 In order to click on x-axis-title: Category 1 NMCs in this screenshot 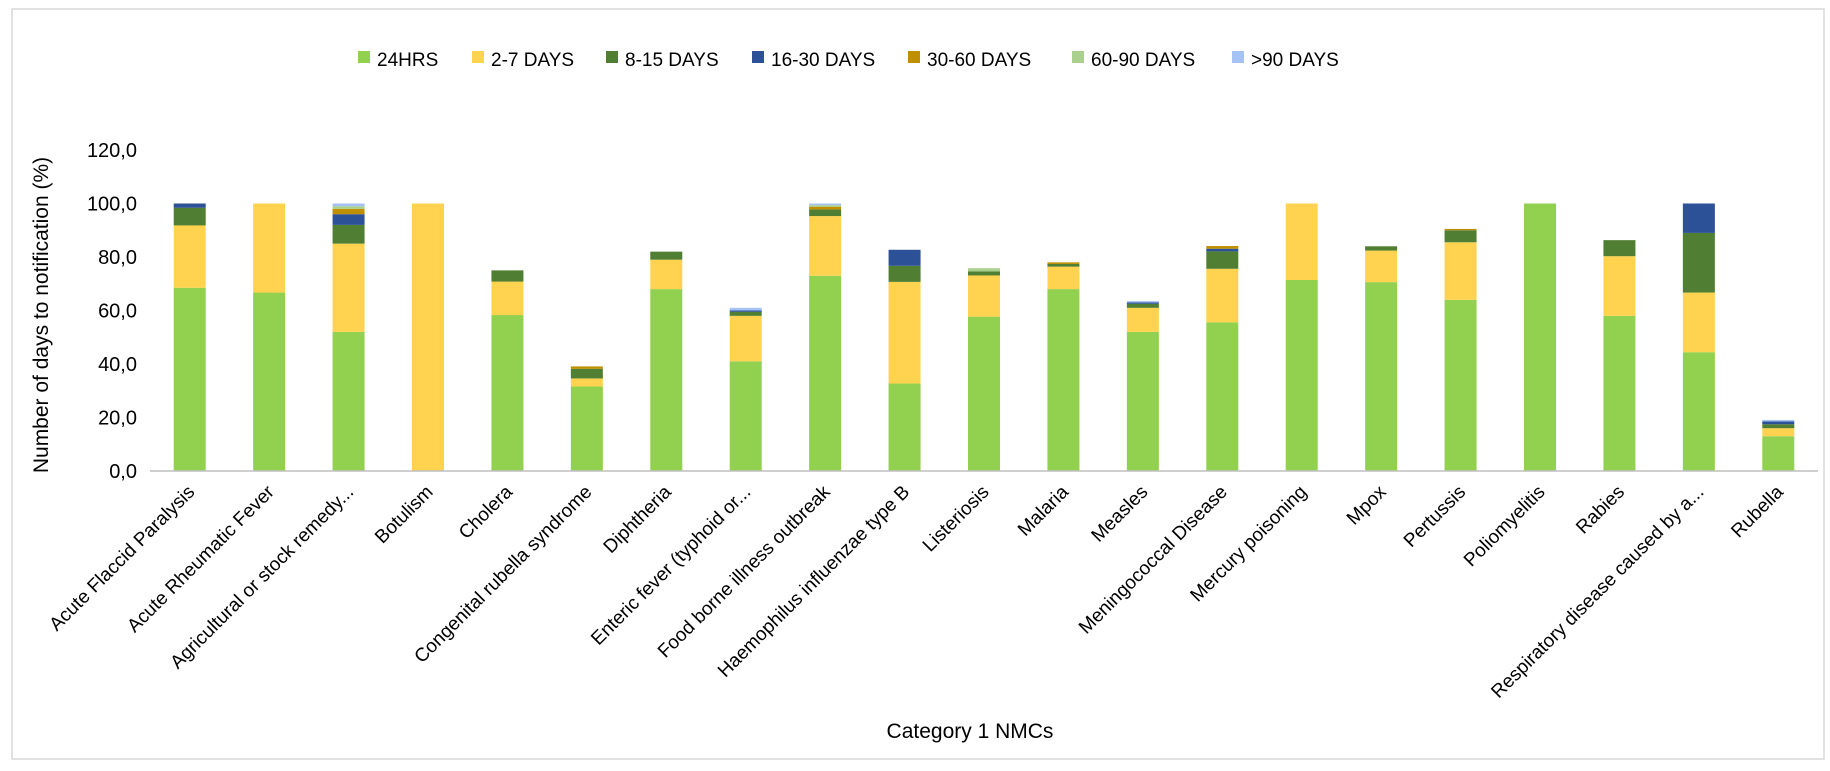, I will do `click(970, 731)`.